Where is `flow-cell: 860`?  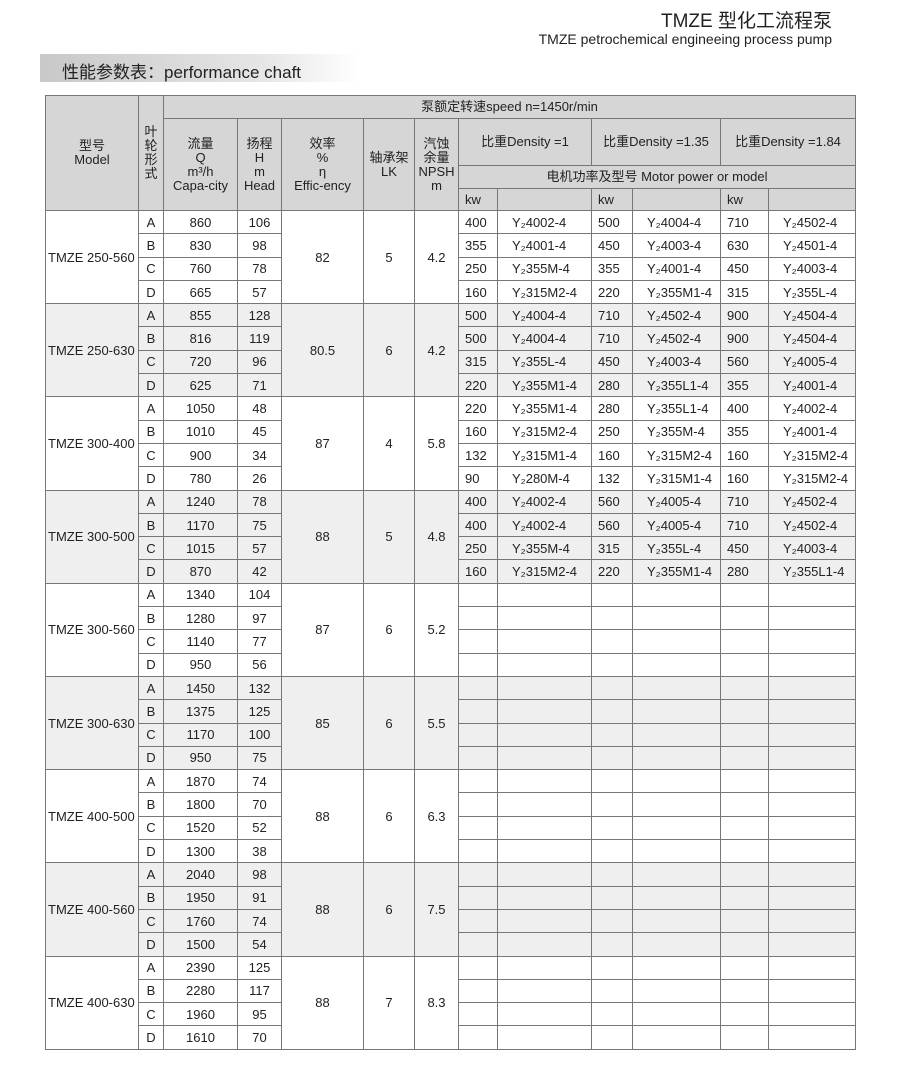
flow-cell: 860 is located at coordinates (200, 222).